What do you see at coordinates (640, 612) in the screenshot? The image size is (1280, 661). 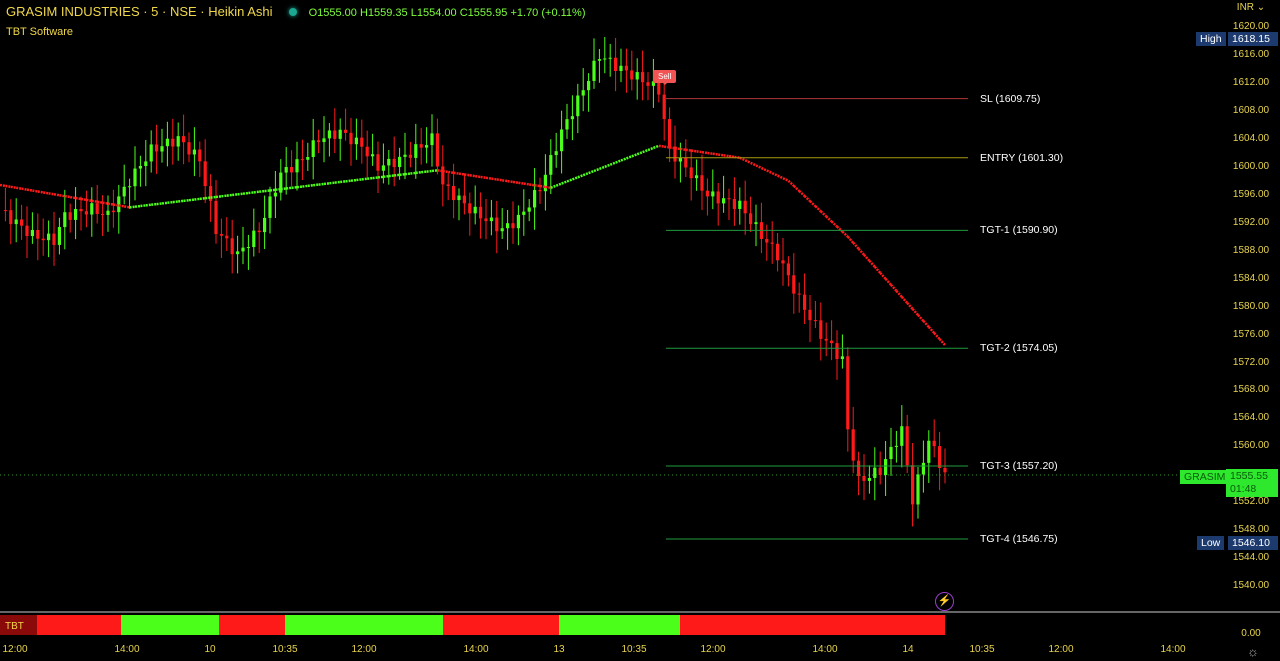 I see `pane-divider` at bounding box center [640, 612].